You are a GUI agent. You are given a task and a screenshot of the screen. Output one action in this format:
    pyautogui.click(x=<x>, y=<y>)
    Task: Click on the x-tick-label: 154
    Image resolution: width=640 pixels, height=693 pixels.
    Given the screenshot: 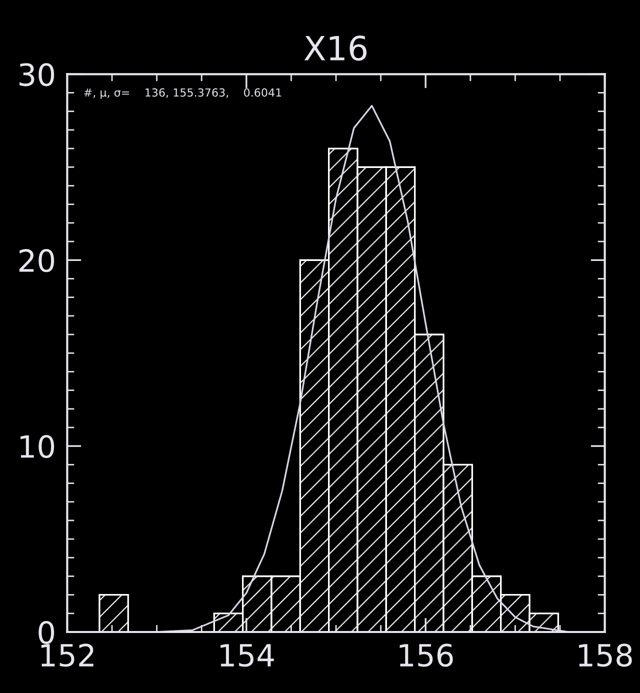 What is the action you would take?
    pyautogui.click(x=247, y=655)
    